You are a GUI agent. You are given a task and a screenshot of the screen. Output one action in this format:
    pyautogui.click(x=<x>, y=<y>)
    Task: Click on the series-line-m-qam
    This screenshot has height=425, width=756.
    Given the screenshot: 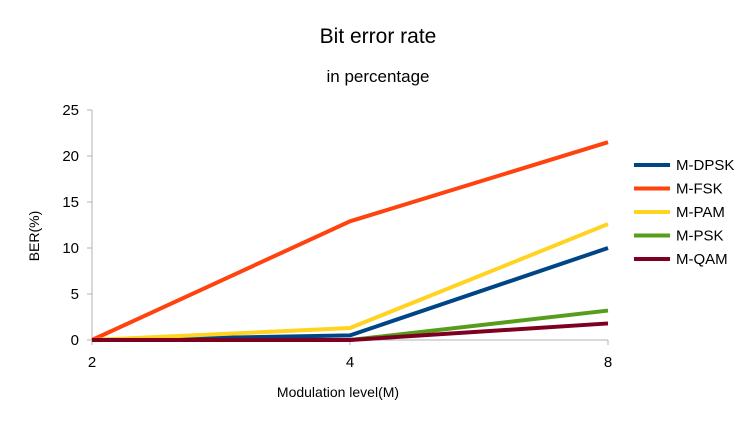 What is the action you would take?
    pyautogui.click(x=350, y=331)
    